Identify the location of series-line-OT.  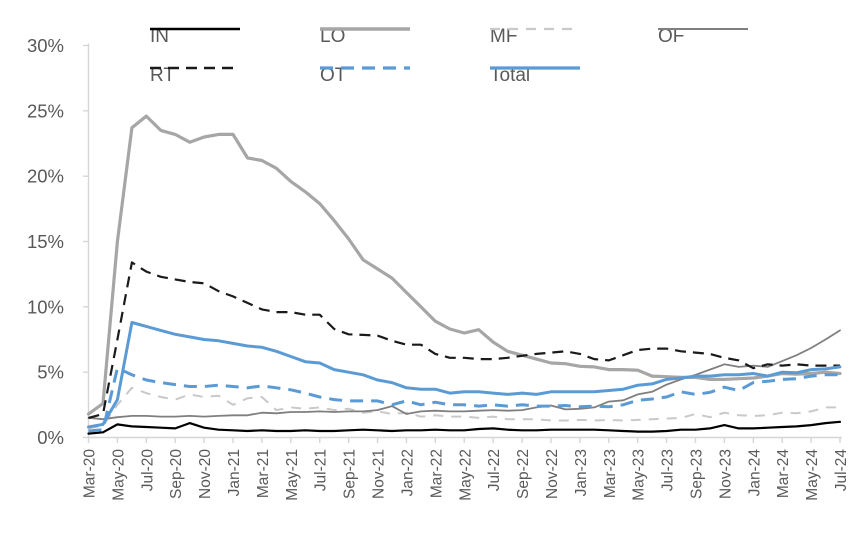
(464, 399).